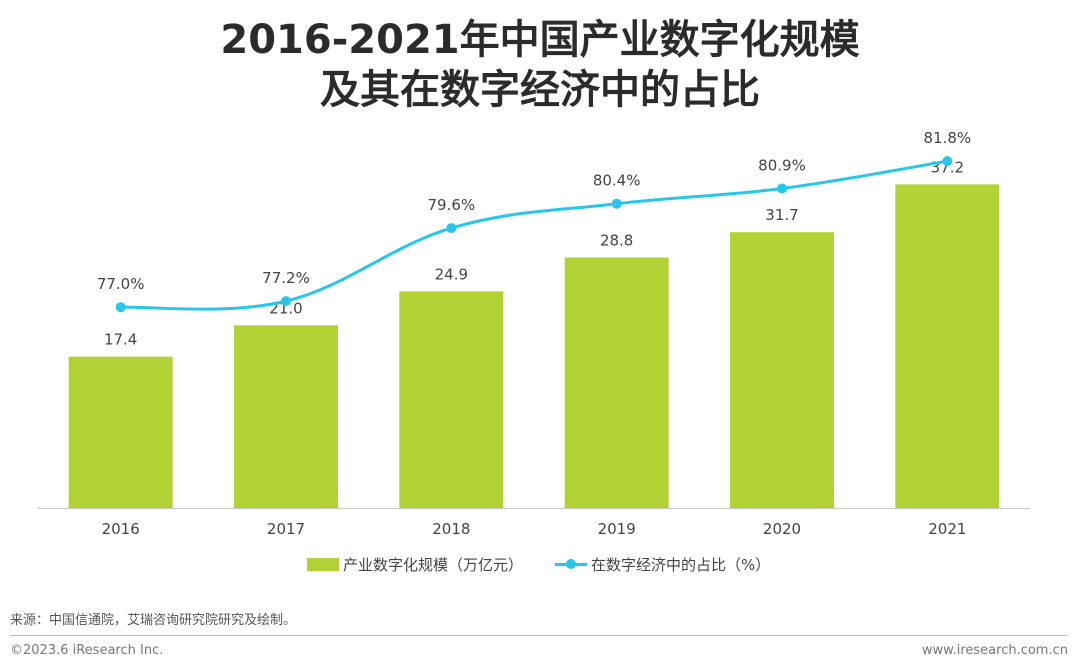 The width and height of the screenshot is (1080, 672). I want to click on share-label-2018: 79.6%, so click(452, 205).